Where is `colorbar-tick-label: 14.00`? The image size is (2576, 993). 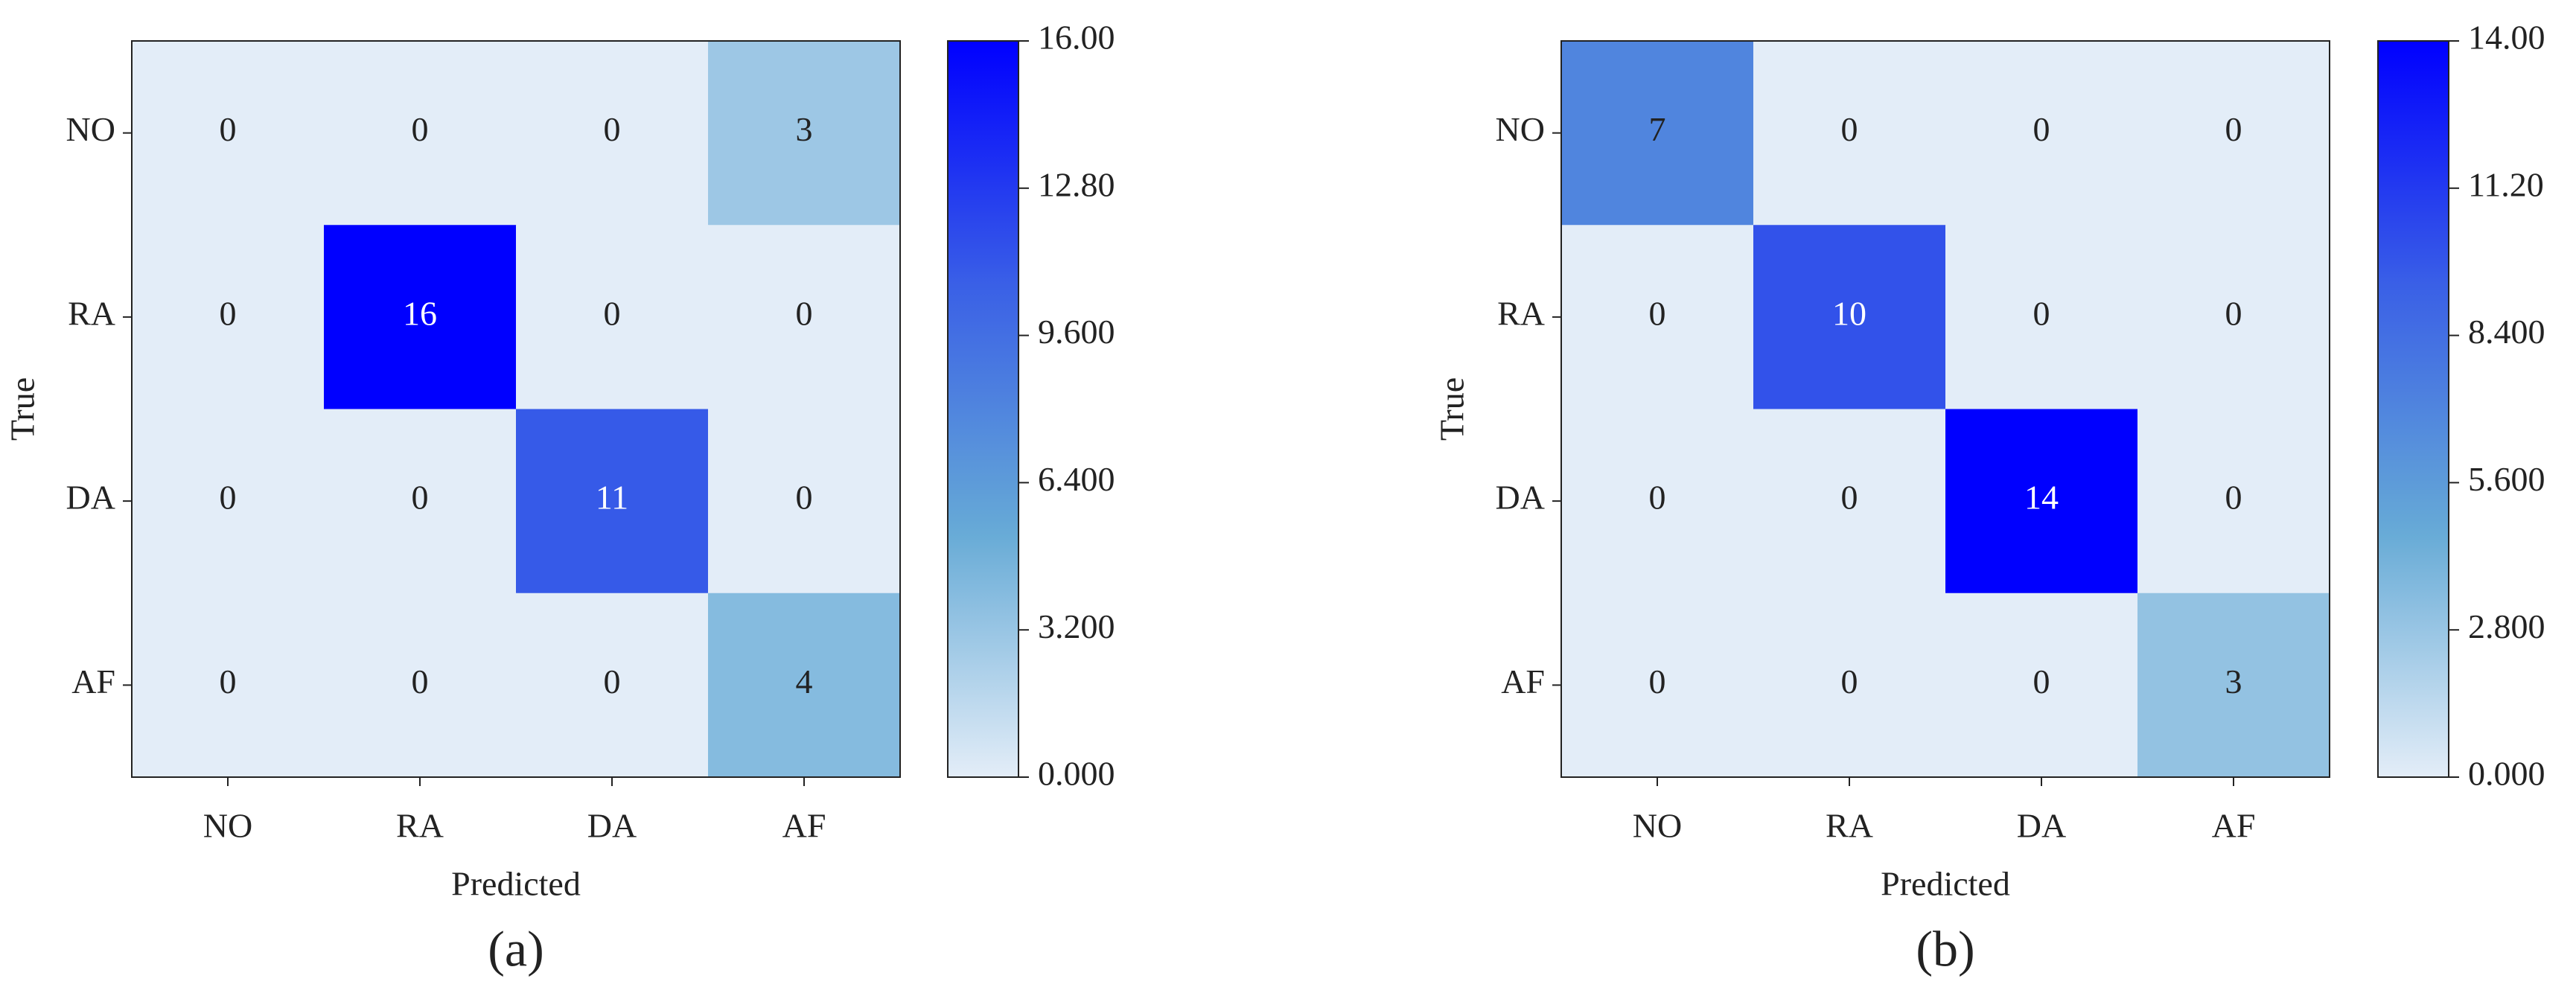
colorbar-tick-label: 14.00 is located at coordinates (2506, 38).